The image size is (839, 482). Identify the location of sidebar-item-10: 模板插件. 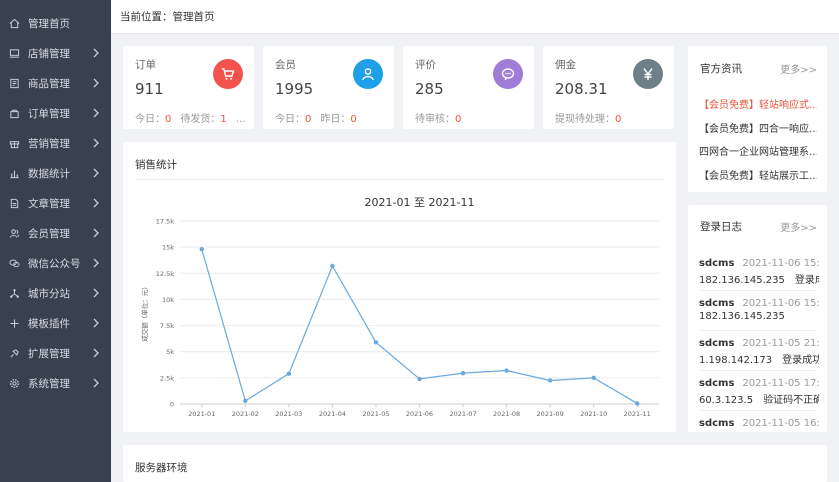
(55, 323).